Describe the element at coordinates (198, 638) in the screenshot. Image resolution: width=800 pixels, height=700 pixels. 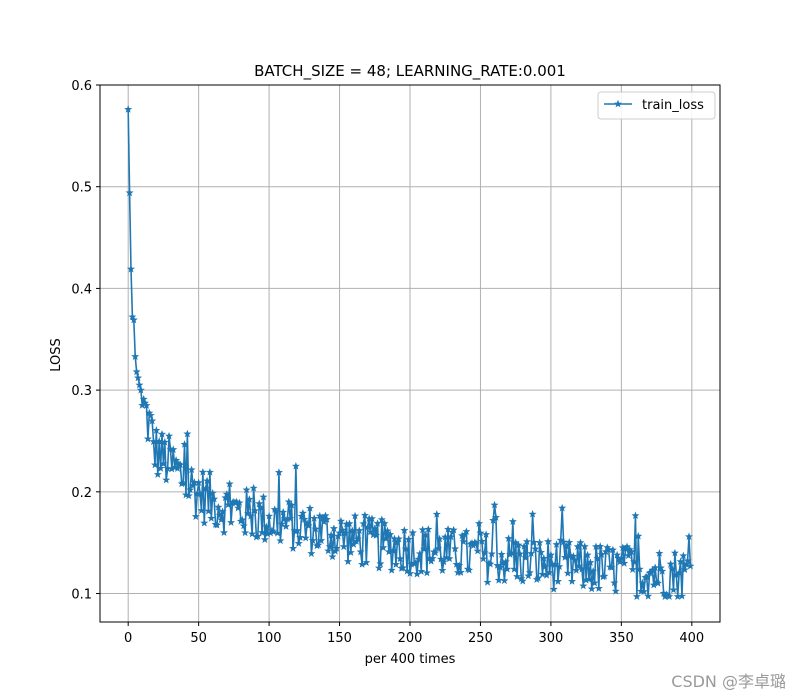
I see `x-tick-label: 50` at that location.